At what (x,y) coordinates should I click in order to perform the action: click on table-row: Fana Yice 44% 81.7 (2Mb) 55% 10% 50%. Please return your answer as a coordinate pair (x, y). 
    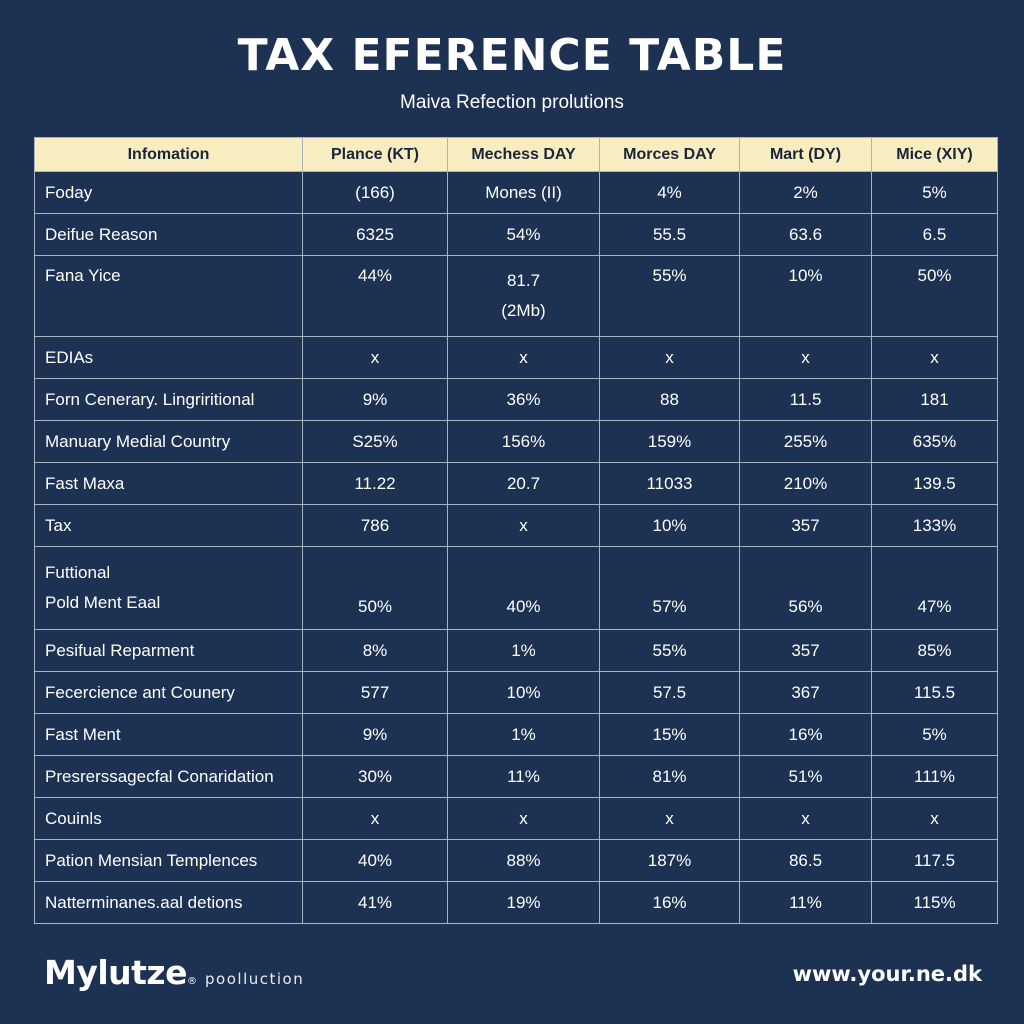
    Looking at the image, I should click on (516, 296).